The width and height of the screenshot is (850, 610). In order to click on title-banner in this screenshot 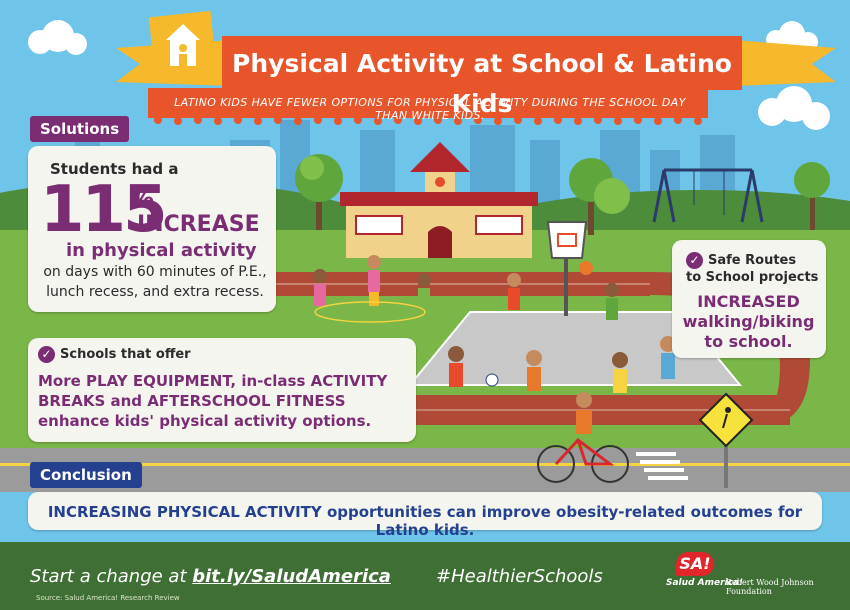, I will do `click(476, 80)`.